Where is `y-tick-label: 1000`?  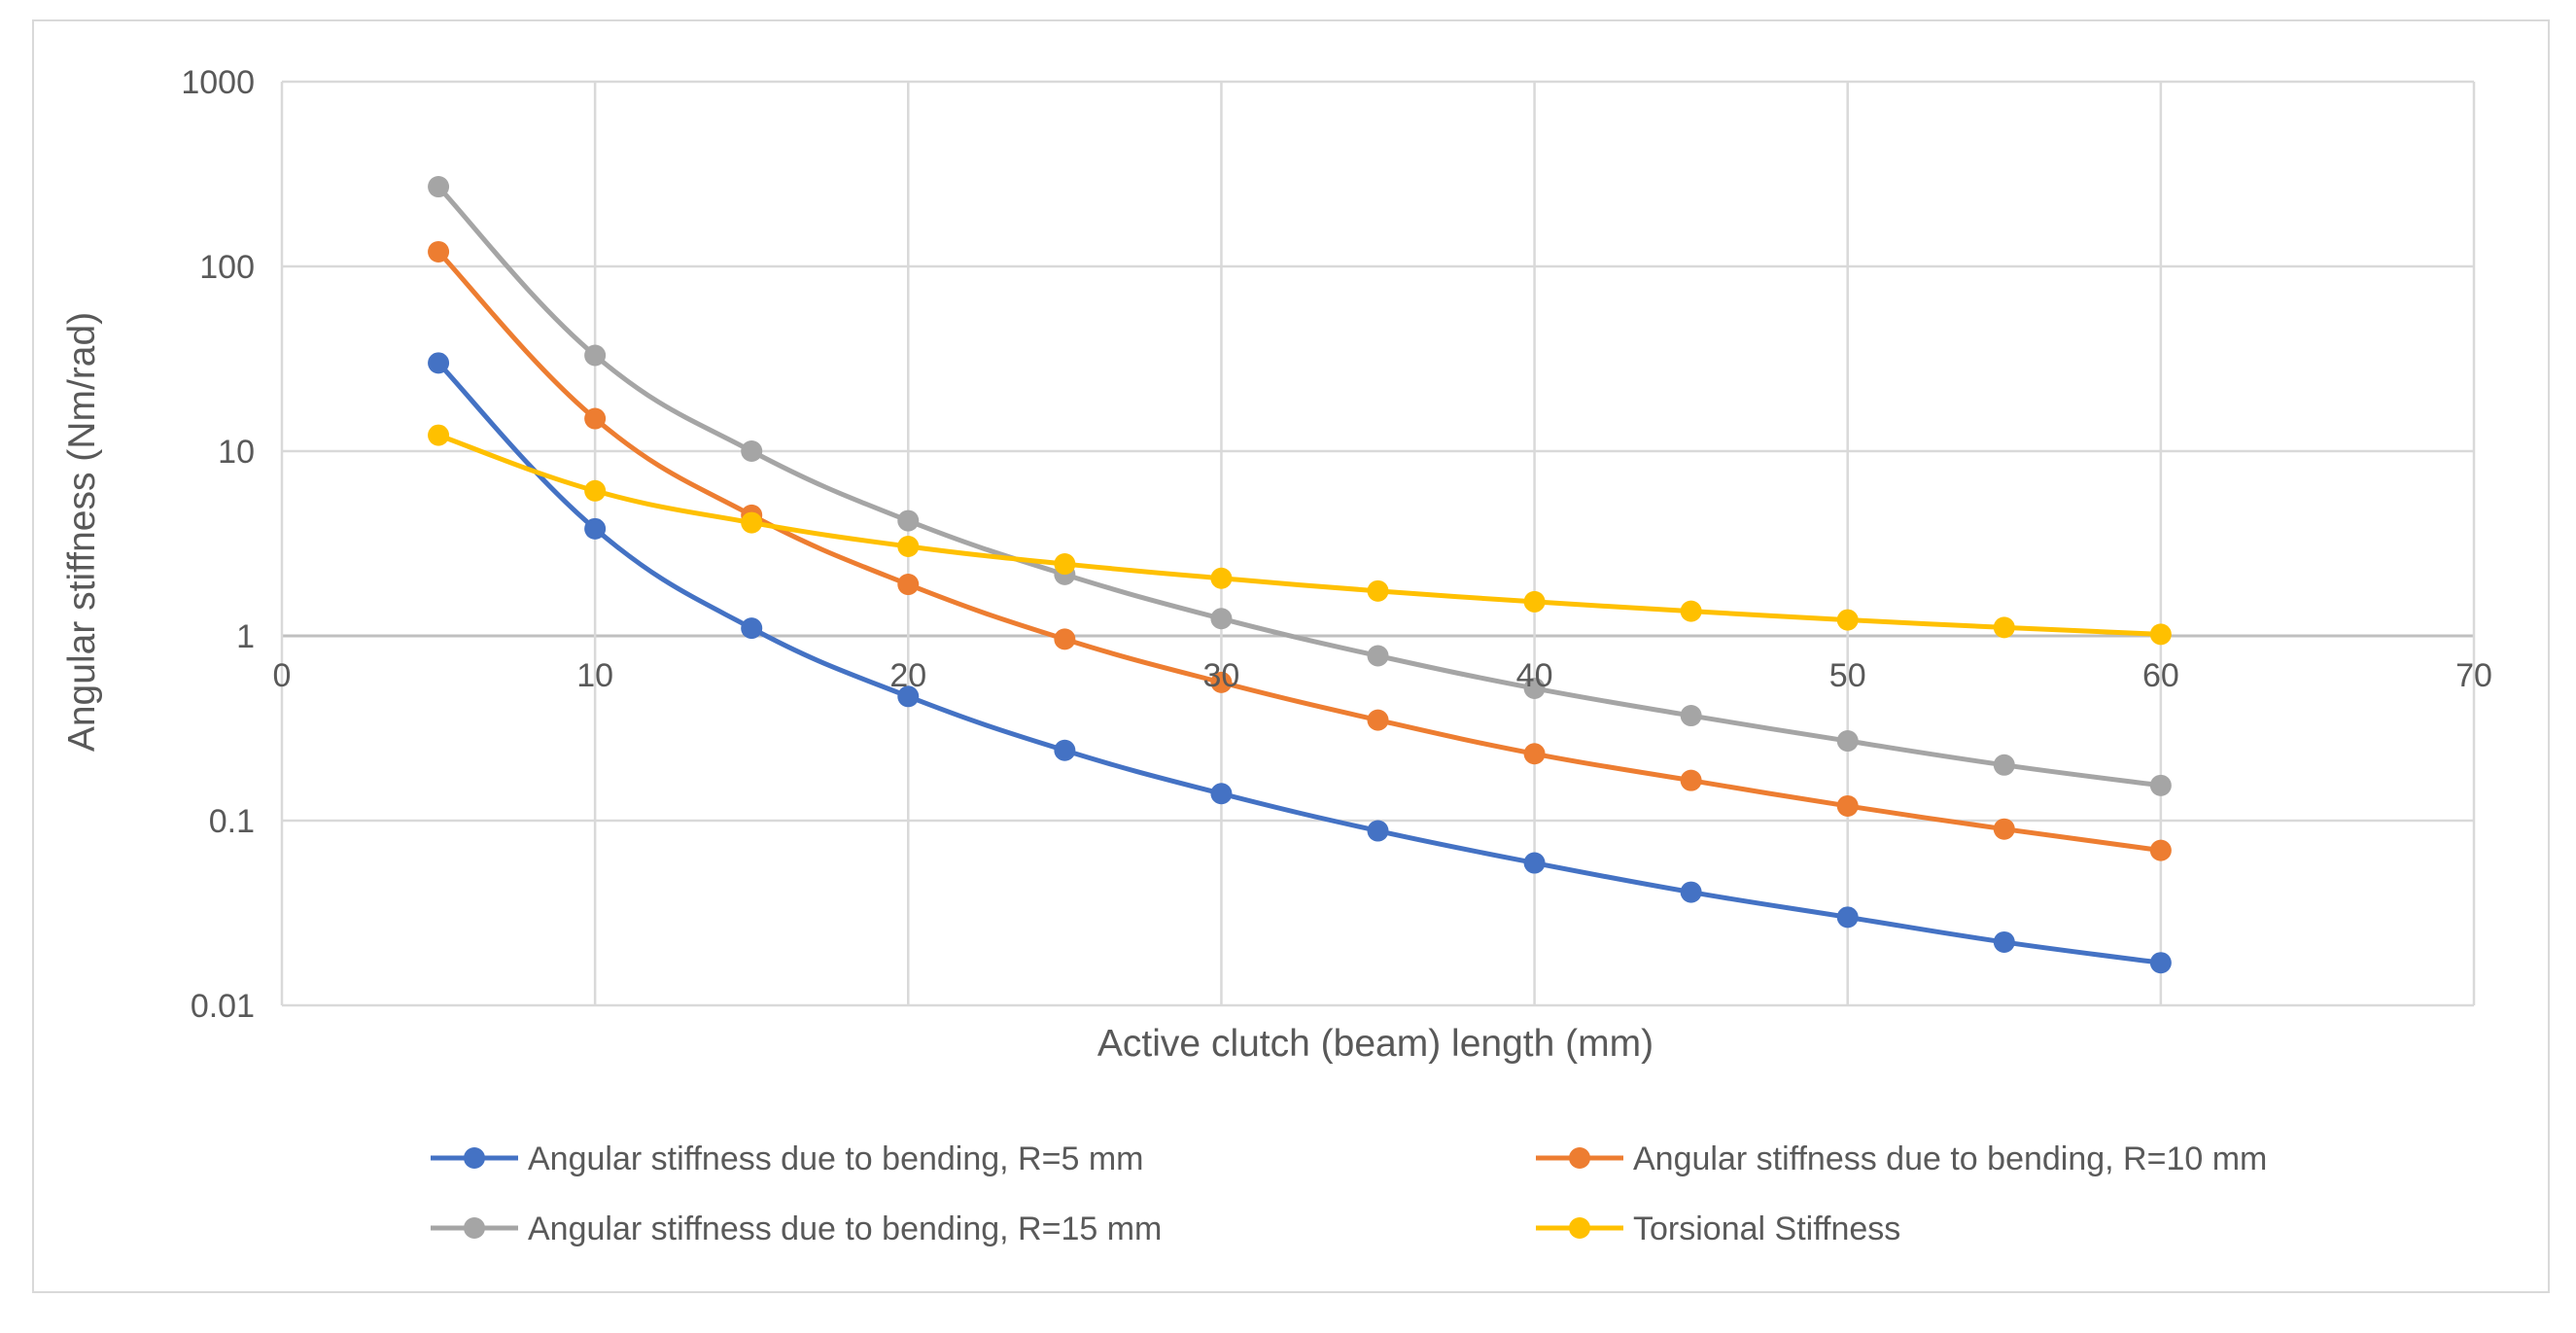
y-tick-label: 1000 is located at coordinates (218, 82).